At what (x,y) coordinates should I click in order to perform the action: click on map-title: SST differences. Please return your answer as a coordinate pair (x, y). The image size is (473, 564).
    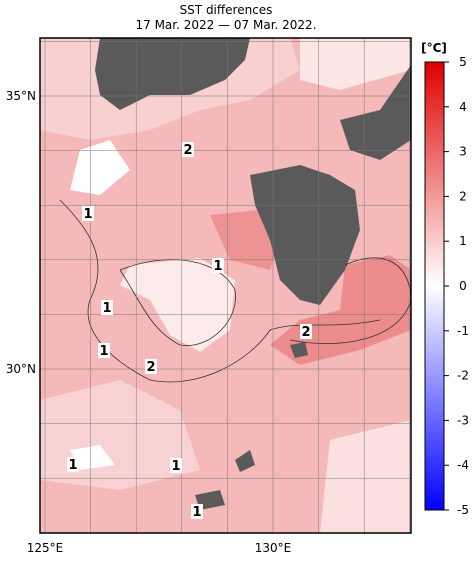
    Looking at the image, I should click on (226, 10).